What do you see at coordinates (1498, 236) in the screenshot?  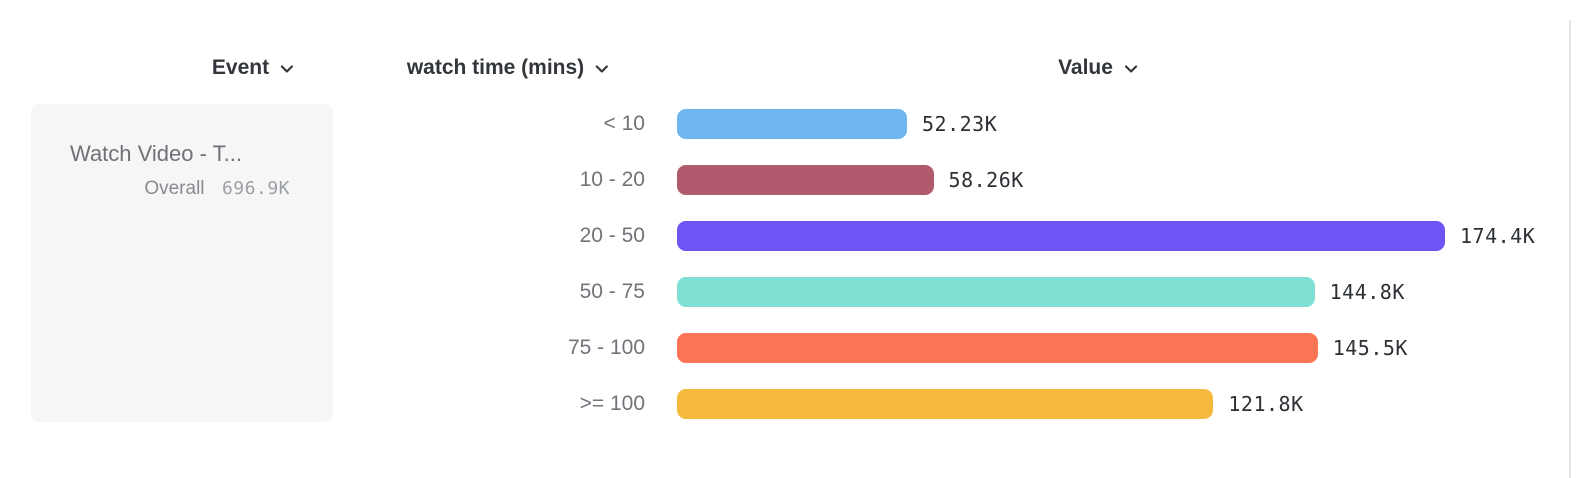 I see `bar-value-label: 174.4K` at bounding box center [1498, 236].